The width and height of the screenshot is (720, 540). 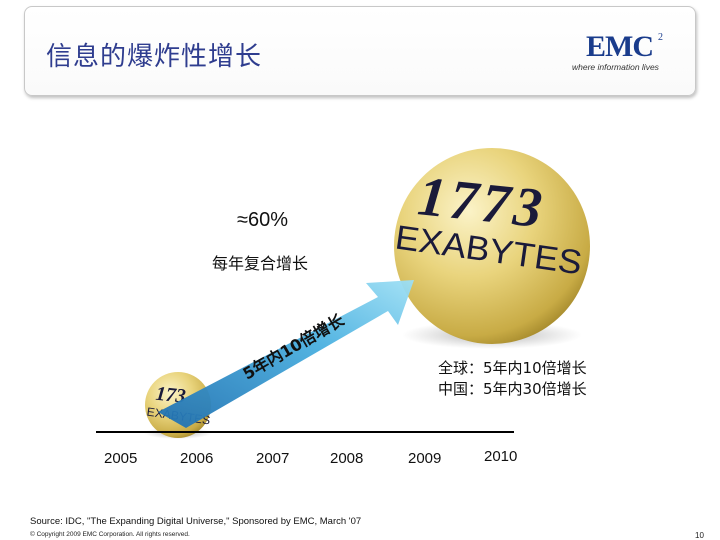 I want to click on global-growth-note: 全球：5年内10倍增长, so click(x=512, y=368).